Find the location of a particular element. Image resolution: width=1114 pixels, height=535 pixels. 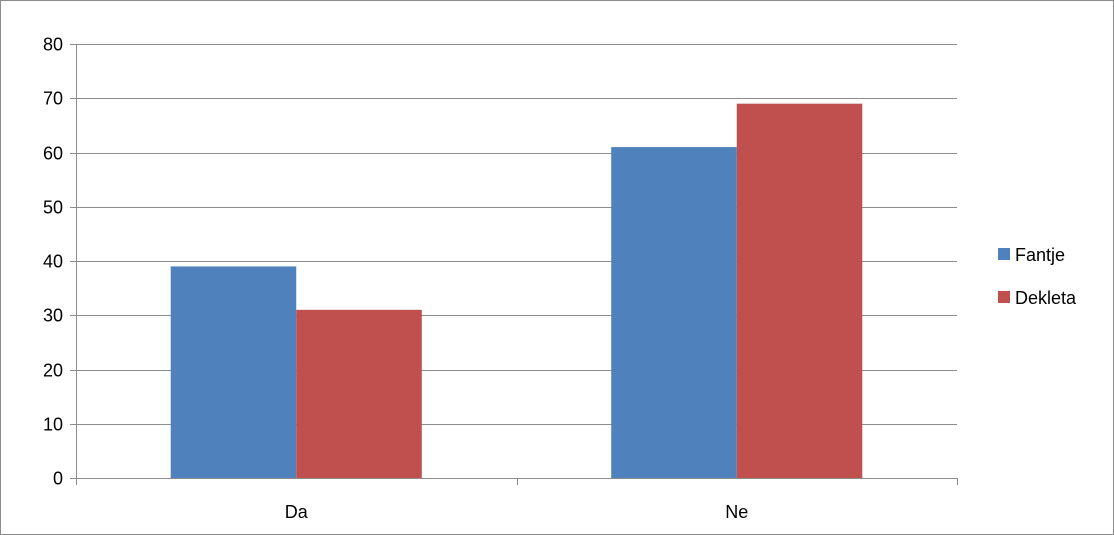

legend: Fantje Dekleta is located at coordinates (1037, 276).